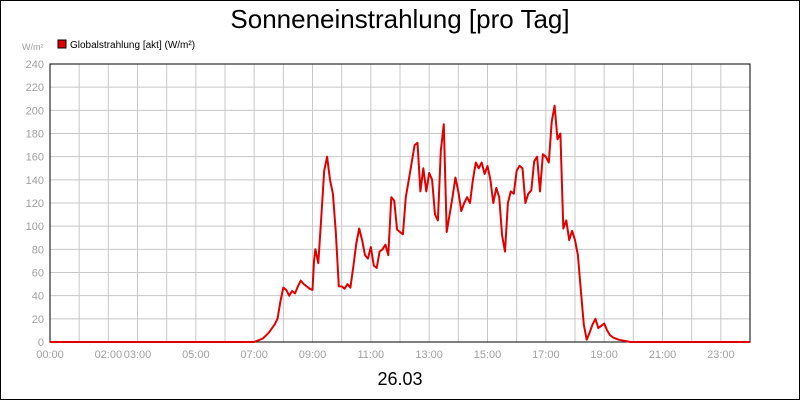  Describe the element at coordinates (109, 355) in the screenshot. I see `x-tick-label: 02:00` at that location.